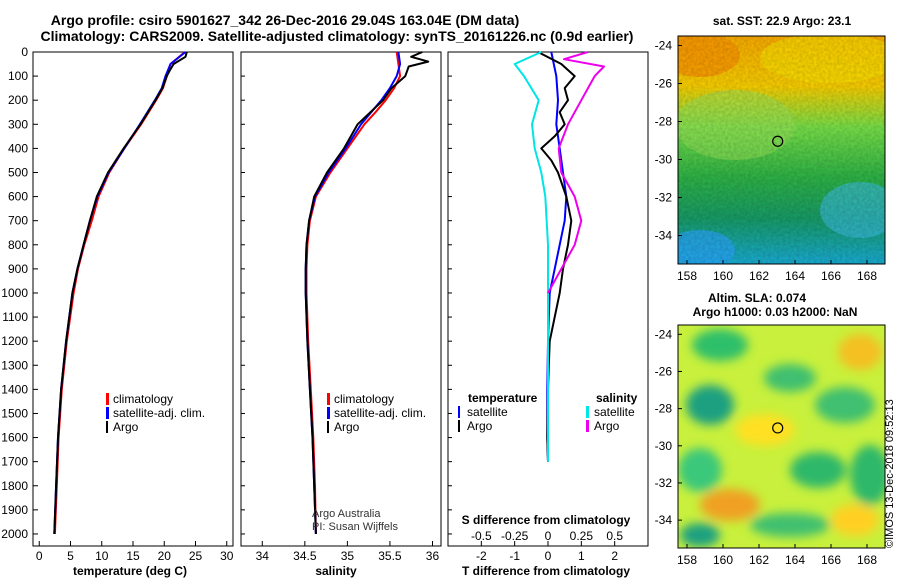 The height and width of the screenshot is (580, 900). What do you see at coordinates (778, 141) in the screenshot?
I see `argo-profile-marker` at bounding box center [778, 141].